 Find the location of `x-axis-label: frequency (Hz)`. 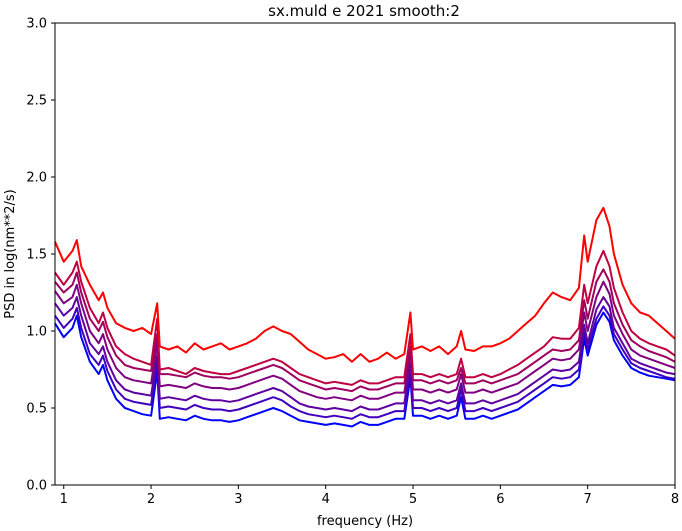

x-axis-label: frequency (Hz) is located at coordinates (365, 521).